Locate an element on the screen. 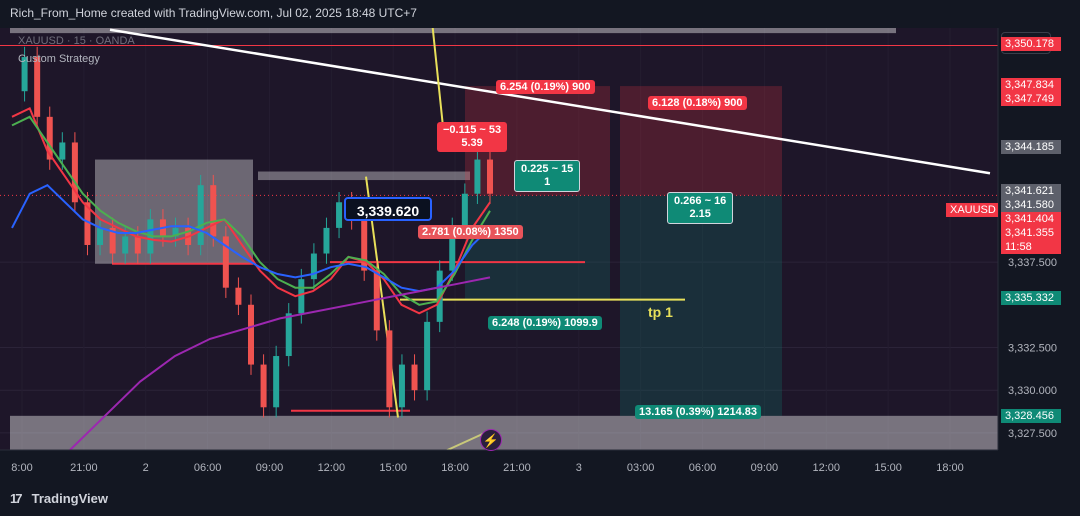 Image resolution: width=1080 pixels, height=516 pixels. long-stat-box-1: 0.225 ~ 15 1 is located at coordinates (547, 176).